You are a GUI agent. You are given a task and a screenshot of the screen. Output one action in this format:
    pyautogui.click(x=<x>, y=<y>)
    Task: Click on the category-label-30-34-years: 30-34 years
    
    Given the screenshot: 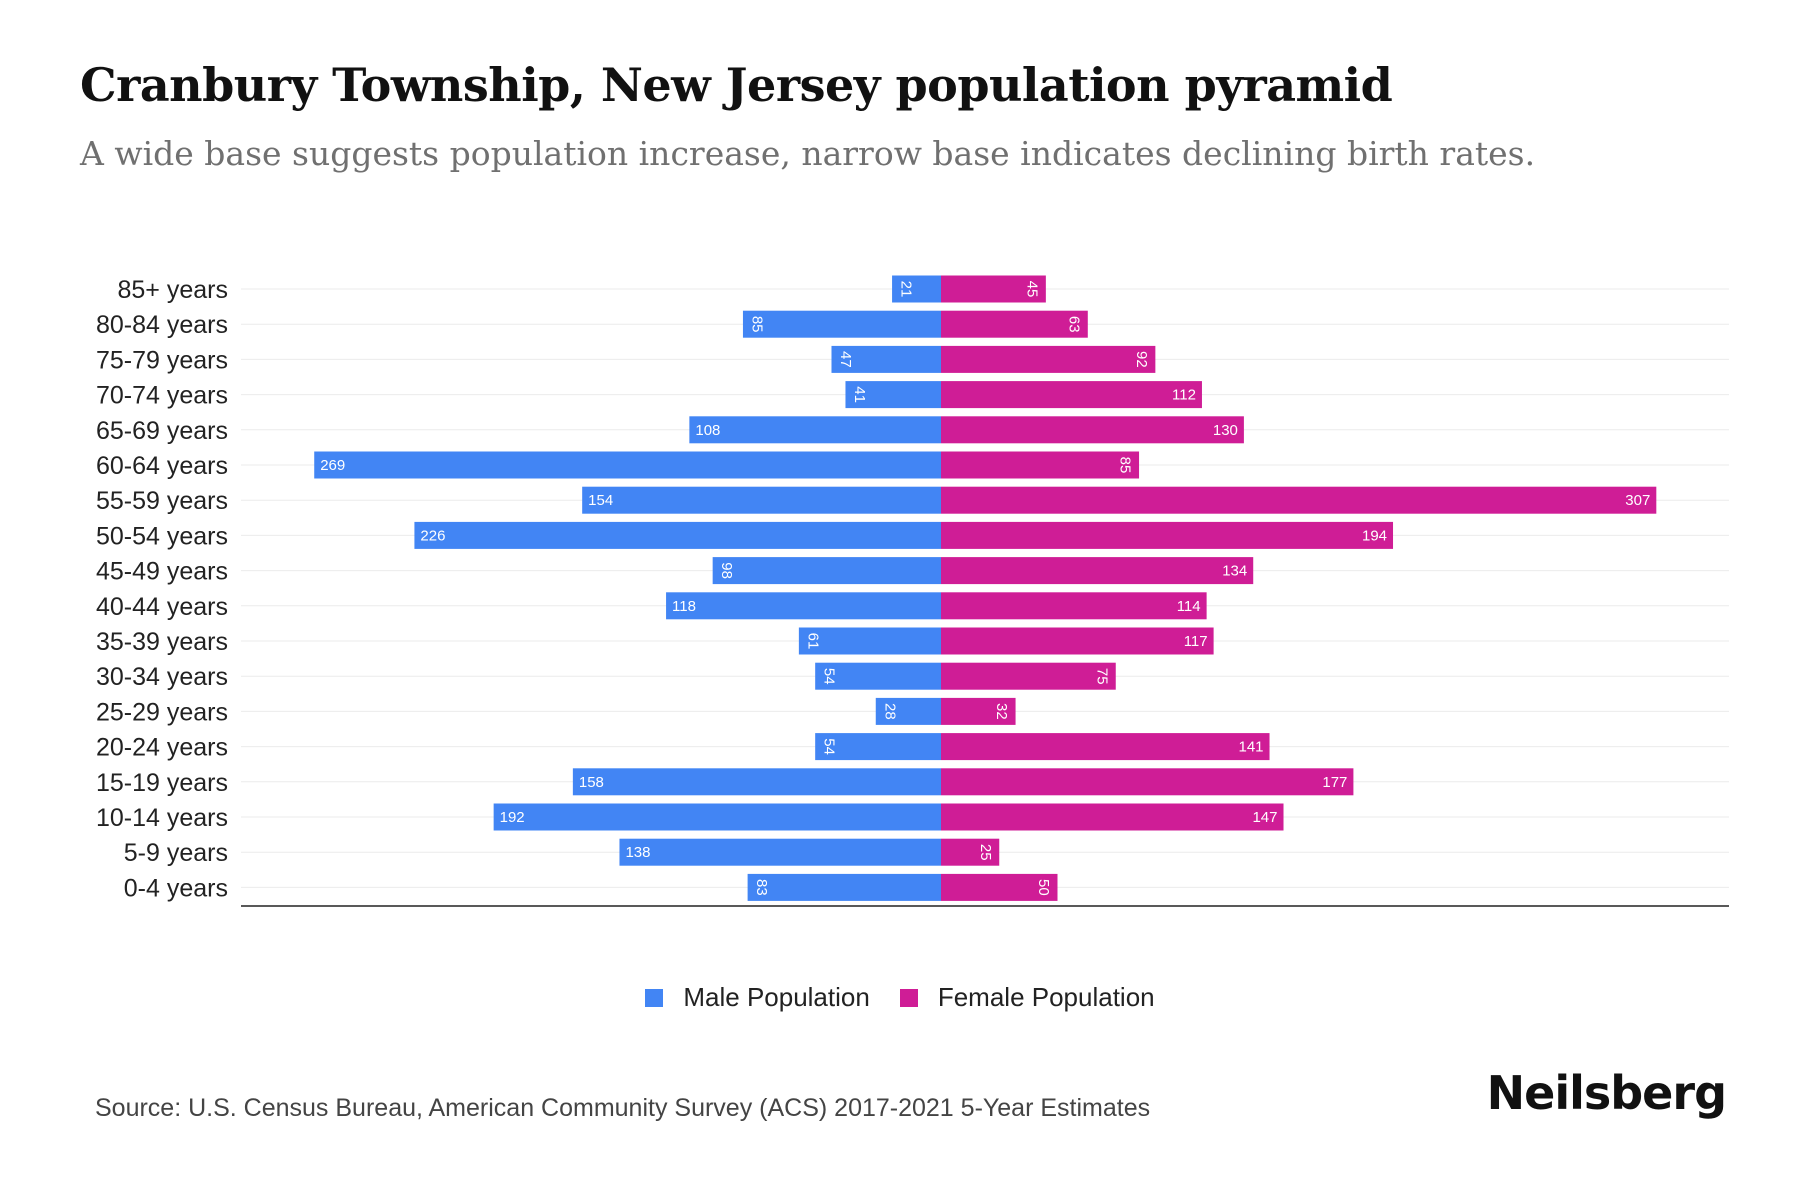 What is the action you would take?
    pyautogui.click(x=162, y=677)
    